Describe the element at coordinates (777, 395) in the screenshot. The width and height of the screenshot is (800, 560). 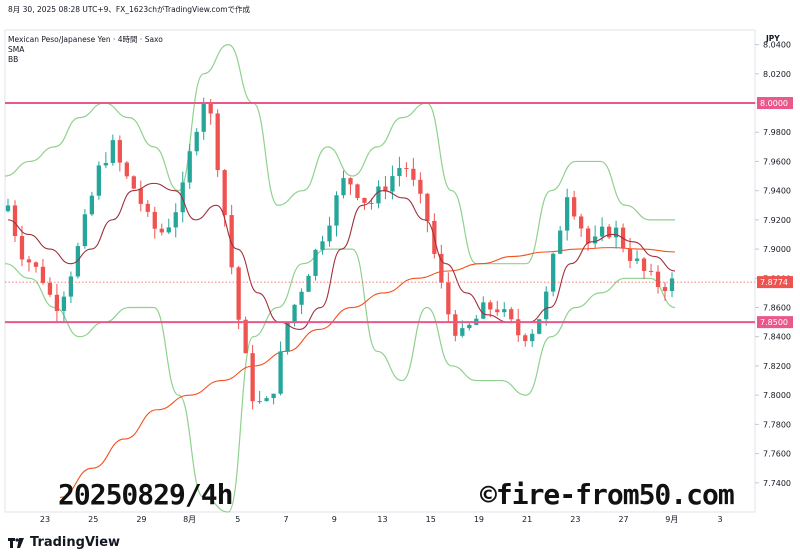
I see `y-tick-label: 7.8000` at that location.